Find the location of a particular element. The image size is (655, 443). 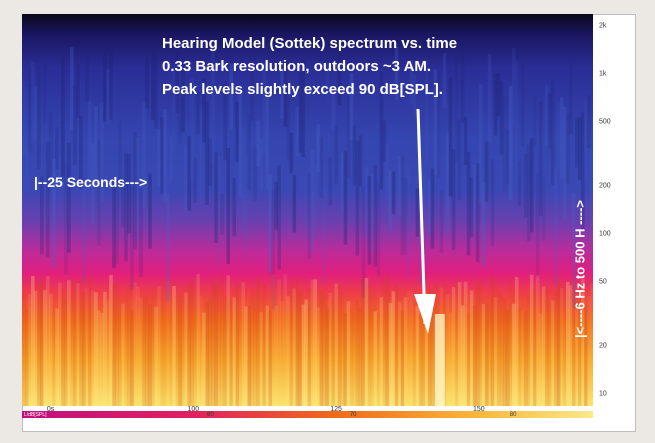

title-line-3: Peak levels slightly exceed 90 dB[SPL]. is located at coordinates (302, 89).